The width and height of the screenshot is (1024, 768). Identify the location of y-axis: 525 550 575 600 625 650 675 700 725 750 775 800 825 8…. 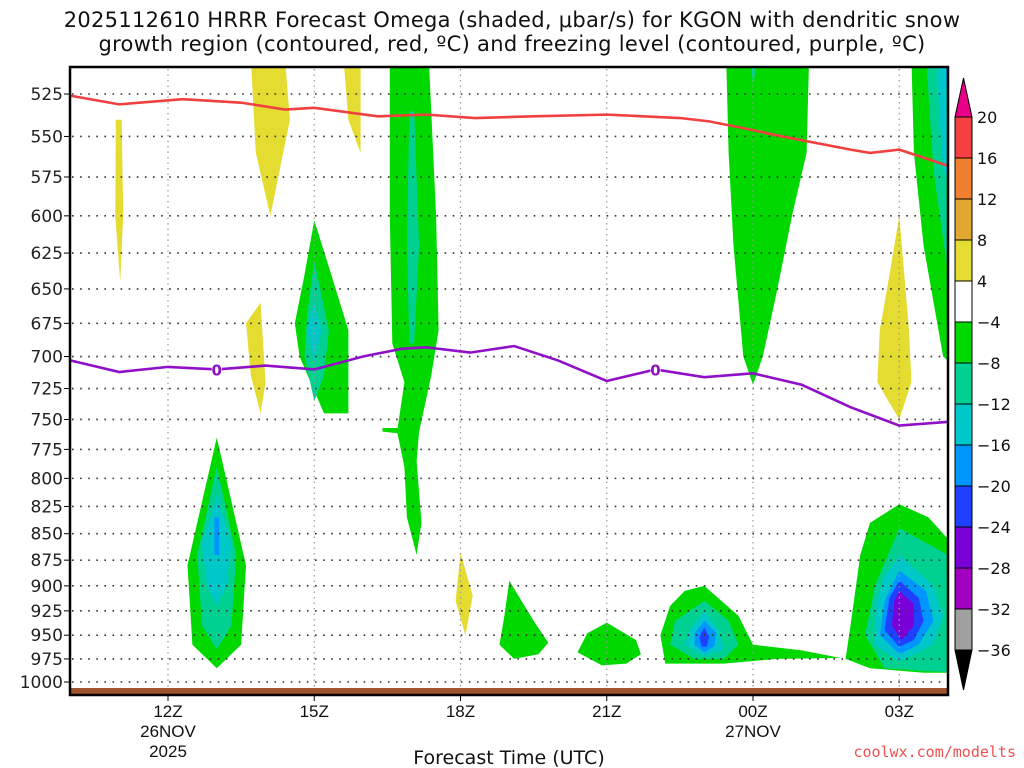
(45, 389).